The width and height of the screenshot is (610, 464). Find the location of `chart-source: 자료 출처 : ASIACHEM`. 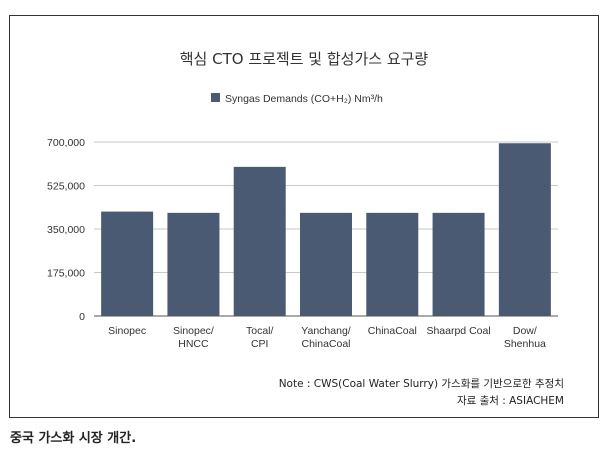

chart-source: 자료 출처 : ASIACHEM is located at coordinates (510, 401).